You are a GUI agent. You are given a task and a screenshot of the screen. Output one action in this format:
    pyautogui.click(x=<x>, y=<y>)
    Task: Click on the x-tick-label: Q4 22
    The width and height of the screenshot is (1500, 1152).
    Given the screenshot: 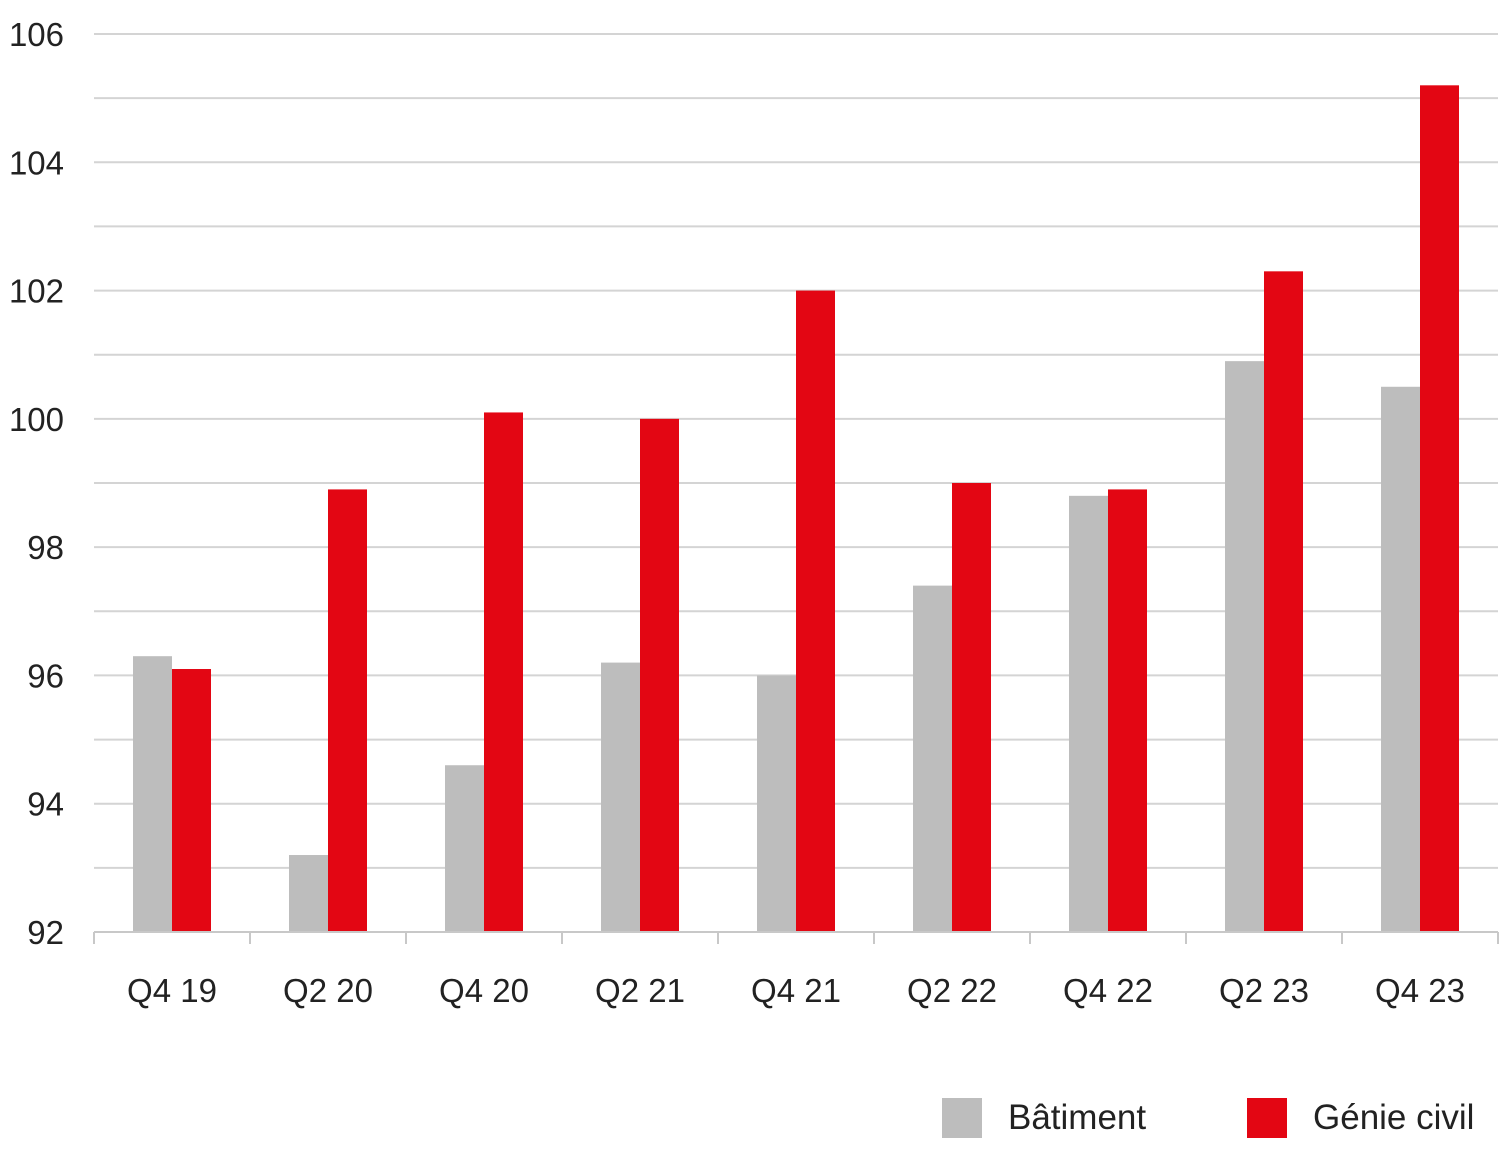 What is the action you would take?
    pyautogui.click(x=1108, y=990)
    